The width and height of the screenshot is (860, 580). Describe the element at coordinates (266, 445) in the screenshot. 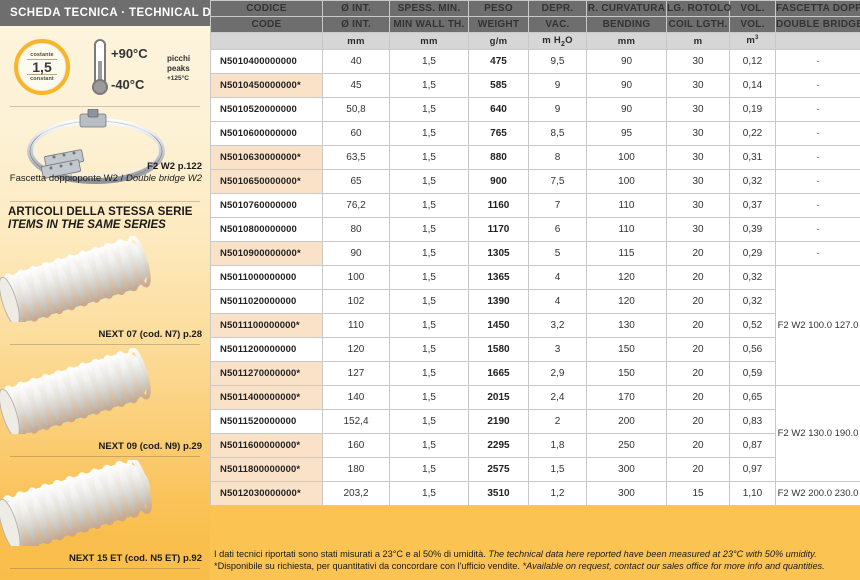

I see `cell-code: N5011600000000*` at that location.